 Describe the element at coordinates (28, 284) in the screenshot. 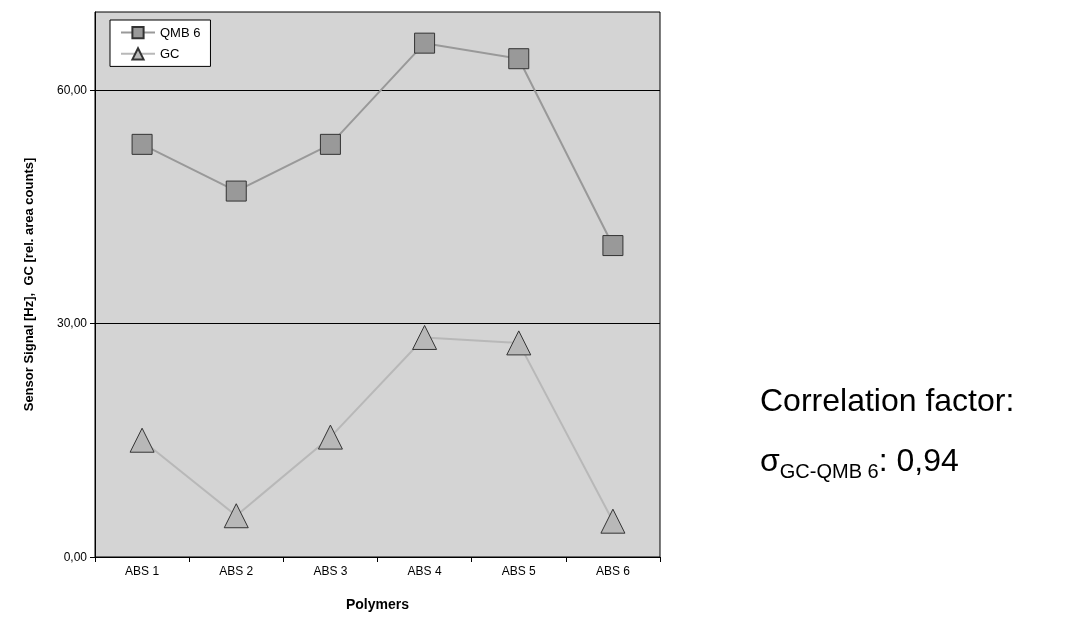

I see `y-axis-title: Sensor Signal [Hz], GC [rel. area counts]` at that location.